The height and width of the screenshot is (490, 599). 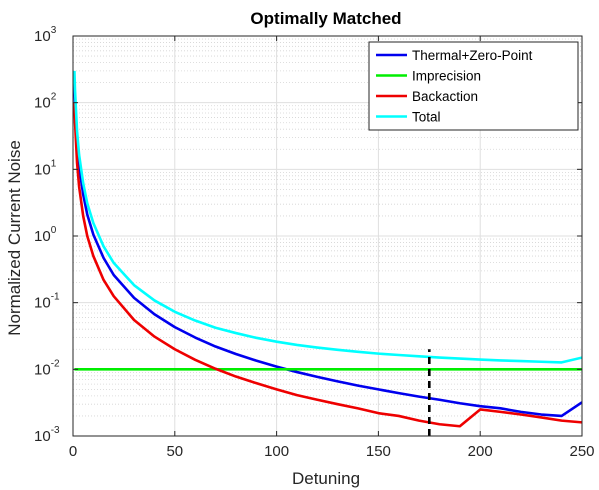 I want to click on x-tick-label: 100, so click(x=276, y=451).